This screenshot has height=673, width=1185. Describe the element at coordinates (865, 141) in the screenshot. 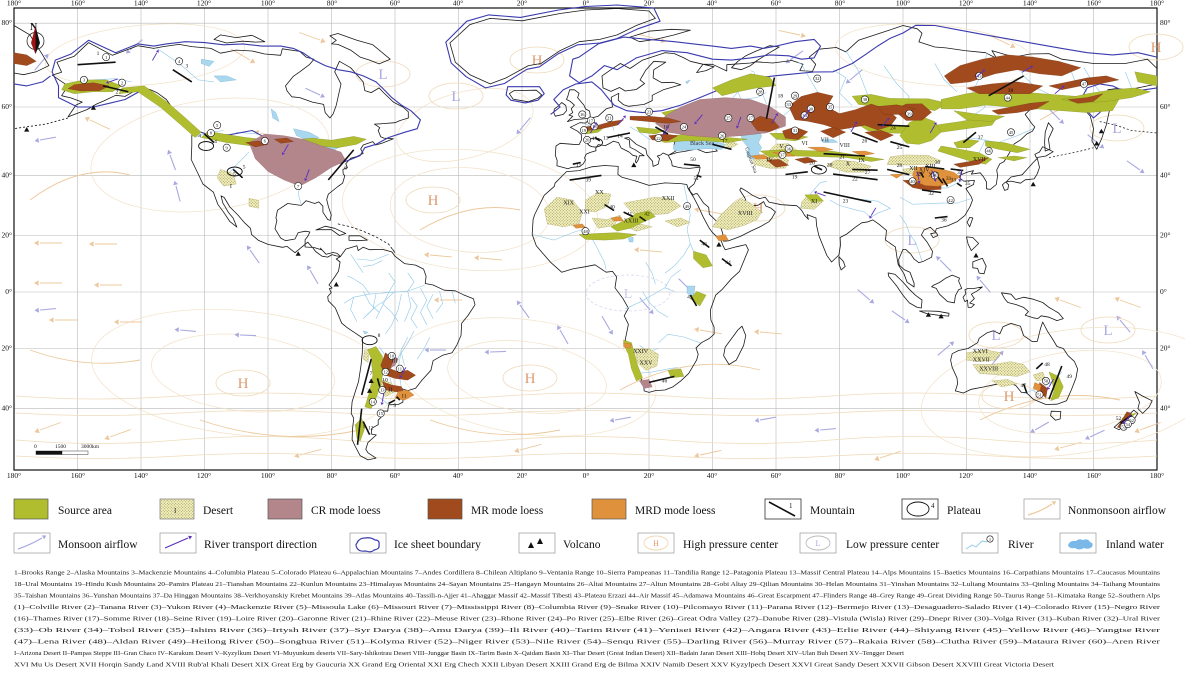

I see `svg-text: 26` at that location.